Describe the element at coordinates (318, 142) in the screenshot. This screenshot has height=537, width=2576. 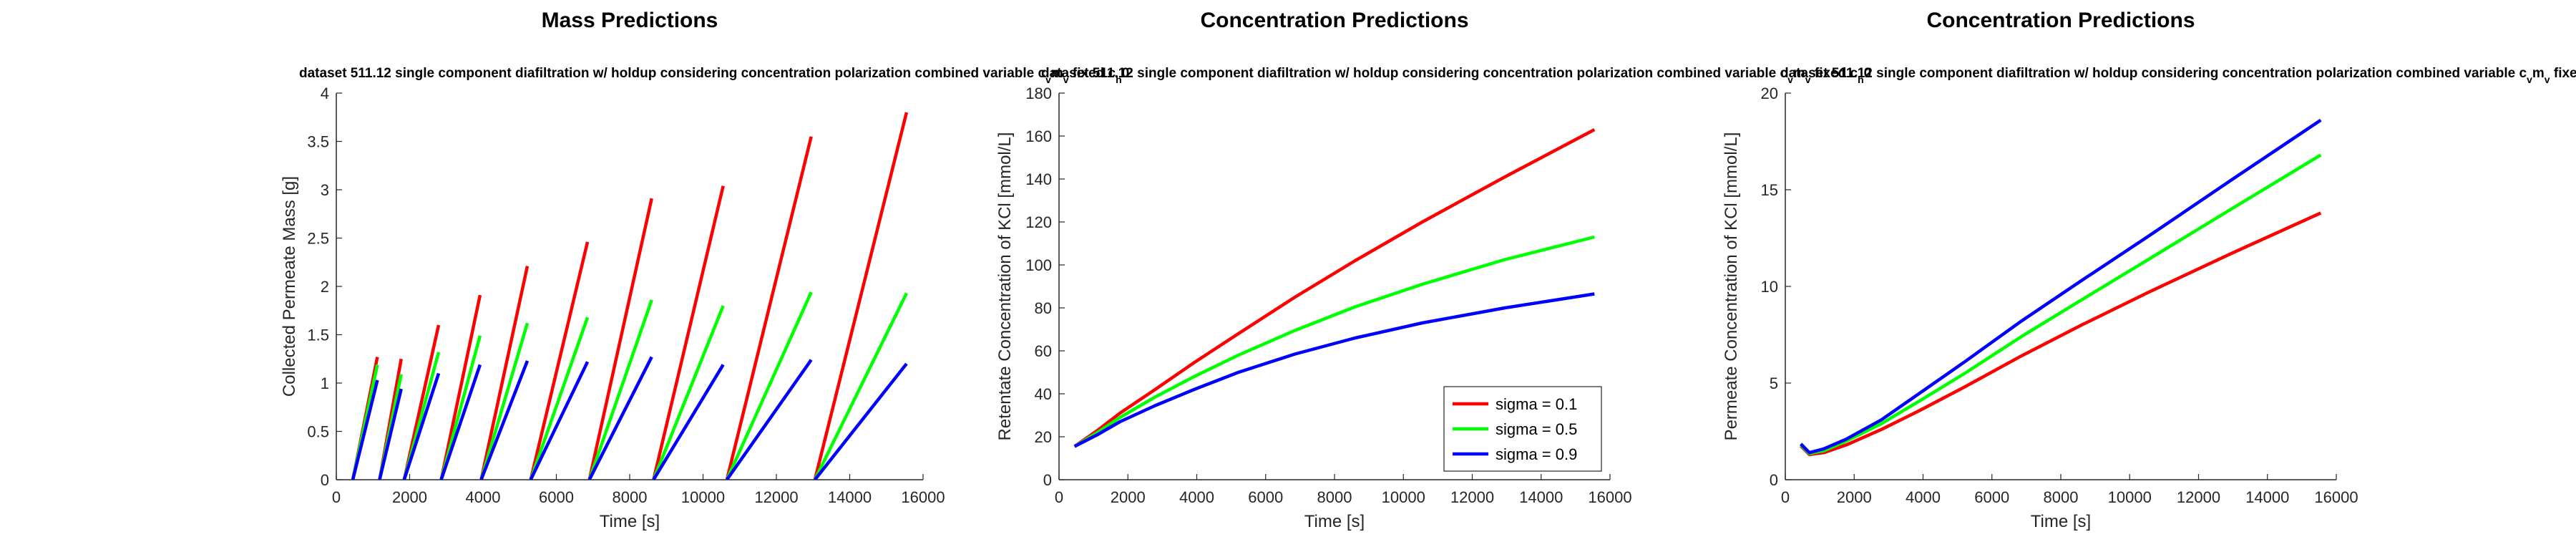
I see `y-tick-label: 3.5` at that location.